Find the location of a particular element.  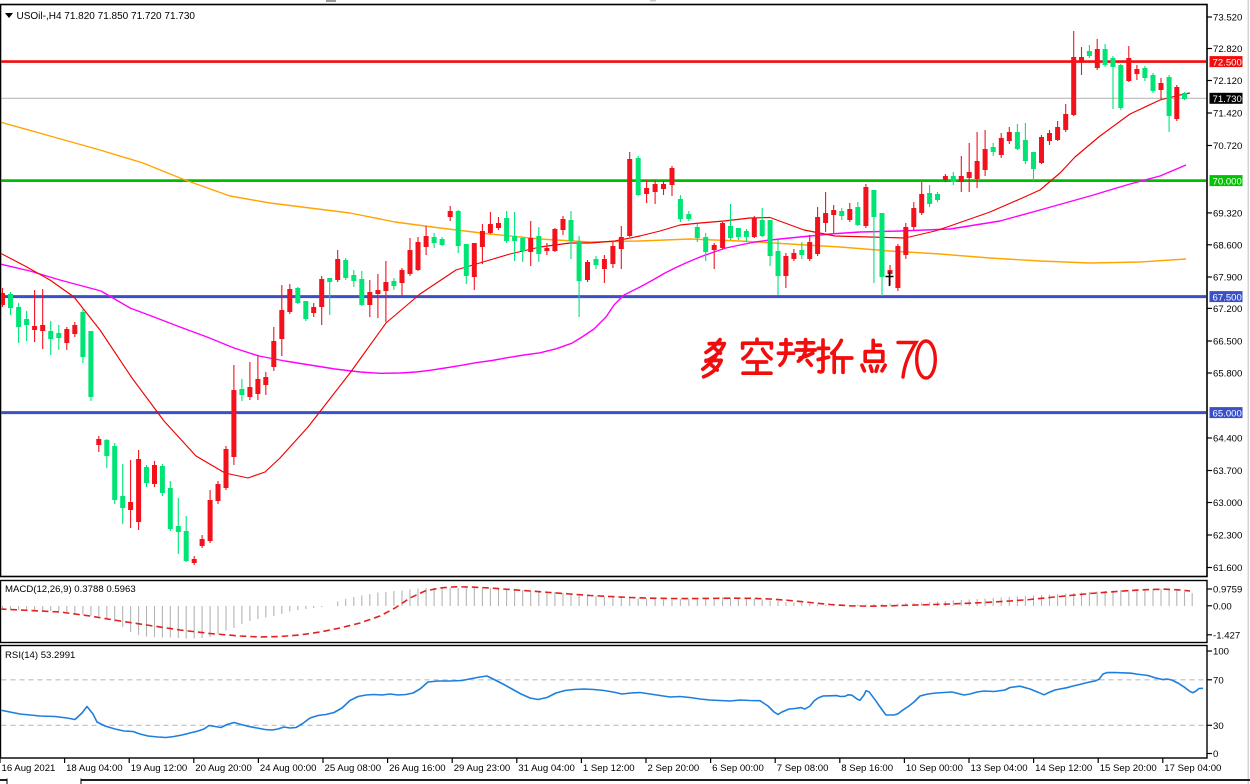

svg-text: 31 Aug 04:00 is located at coordinates (546, 768).